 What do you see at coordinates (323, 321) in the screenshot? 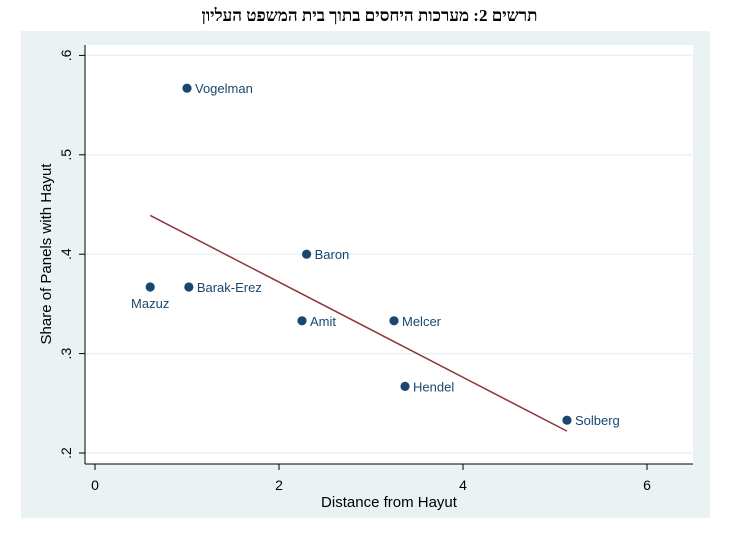
I see `point-label: Amit` at bounding box center [323, 321].